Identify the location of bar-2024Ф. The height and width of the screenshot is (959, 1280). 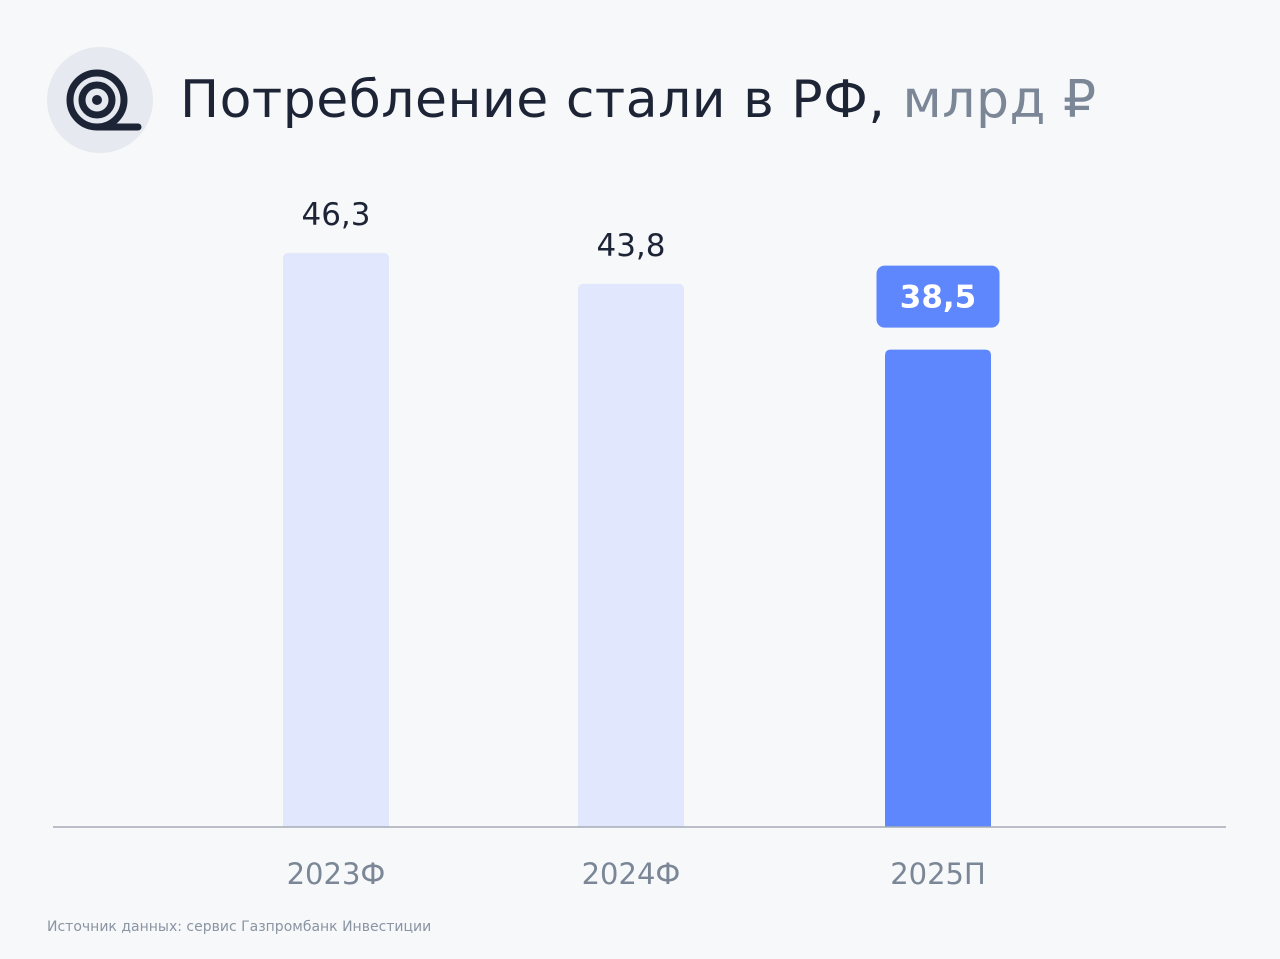
(631, 555).